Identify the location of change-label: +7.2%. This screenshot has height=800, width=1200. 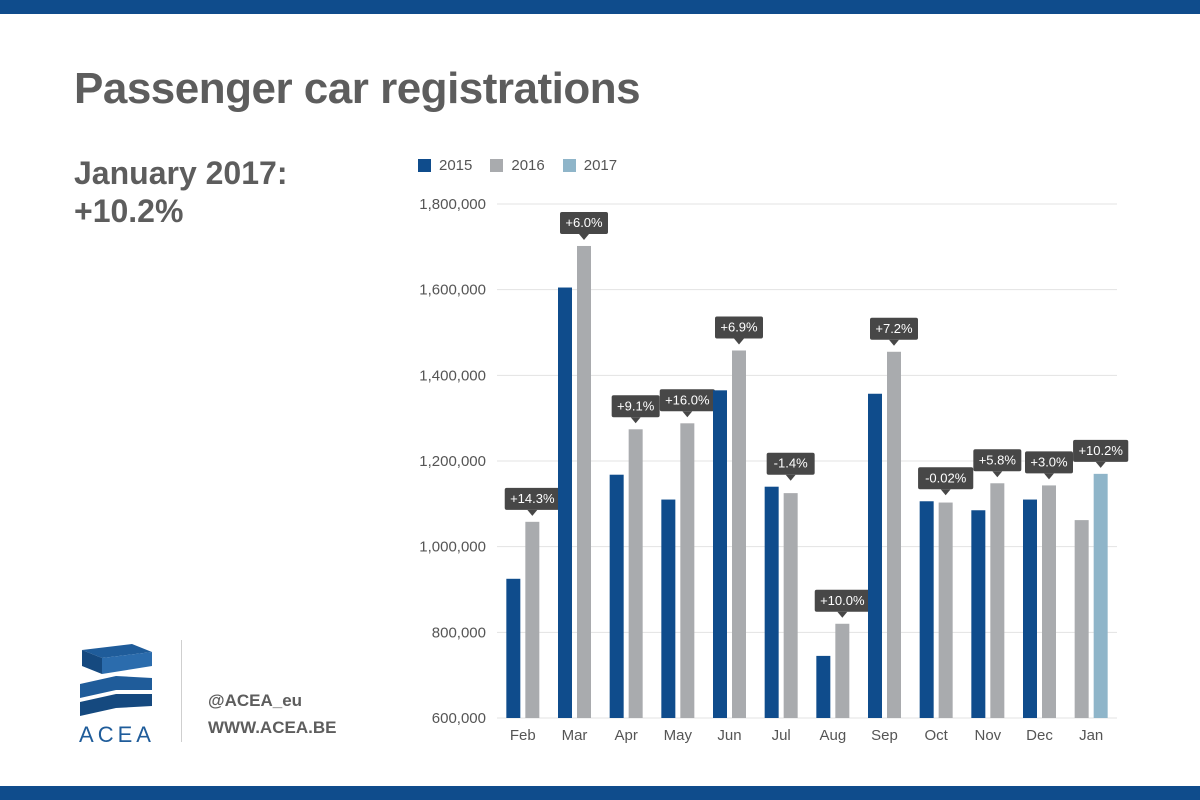
(894, 328).